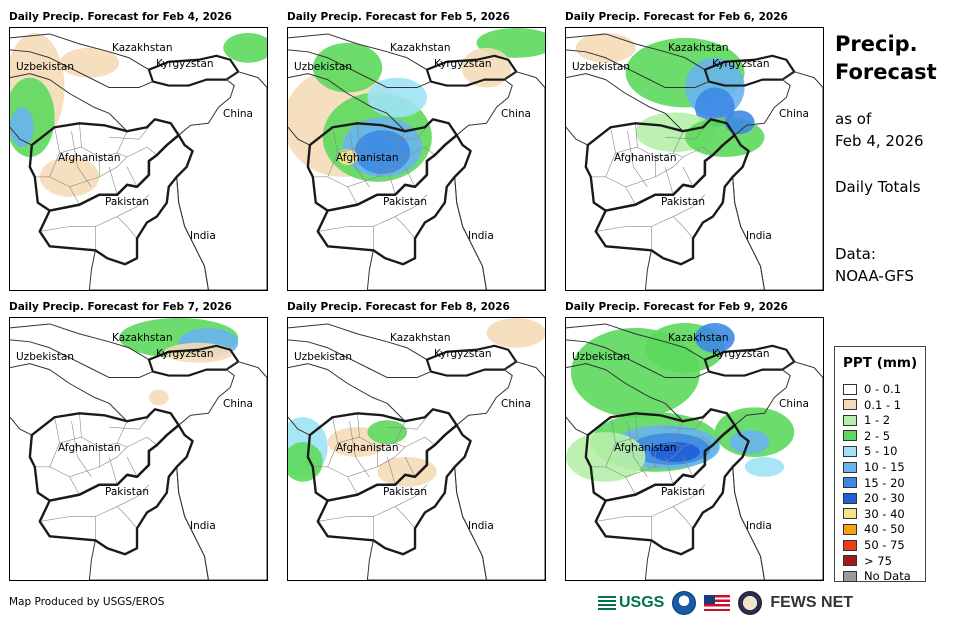 This screenshot has width=970, height=619. What do you see at coordinates (879, 141) in the screenshot?
I see `as-of-value: Feb 4, 2026` at bounding box center [879, 141].